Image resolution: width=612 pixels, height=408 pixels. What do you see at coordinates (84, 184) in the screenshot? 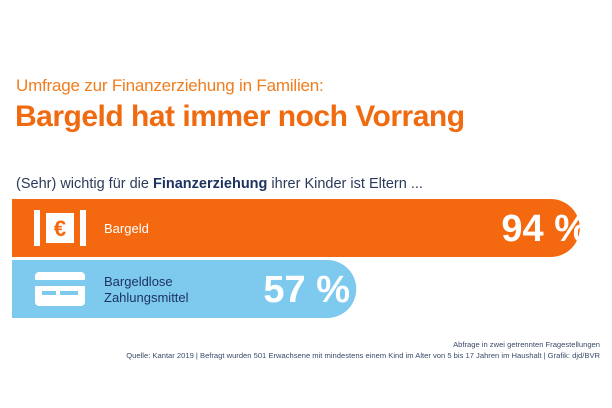
I see `intro-before: (Sehr) wichtig für die` at bounding box center [84, 184].